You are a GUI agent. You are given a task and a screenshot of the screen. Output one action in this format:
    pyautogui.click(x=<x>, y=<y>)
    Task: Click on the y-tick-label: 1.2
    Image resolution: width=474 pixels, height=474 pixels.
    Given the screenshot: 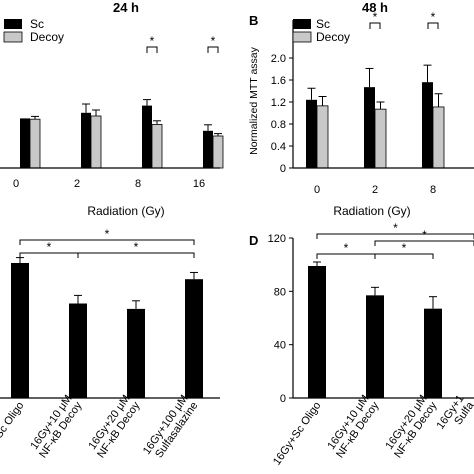 What is the action you would take?
    pyautogui.click(x=278, y=103)
    